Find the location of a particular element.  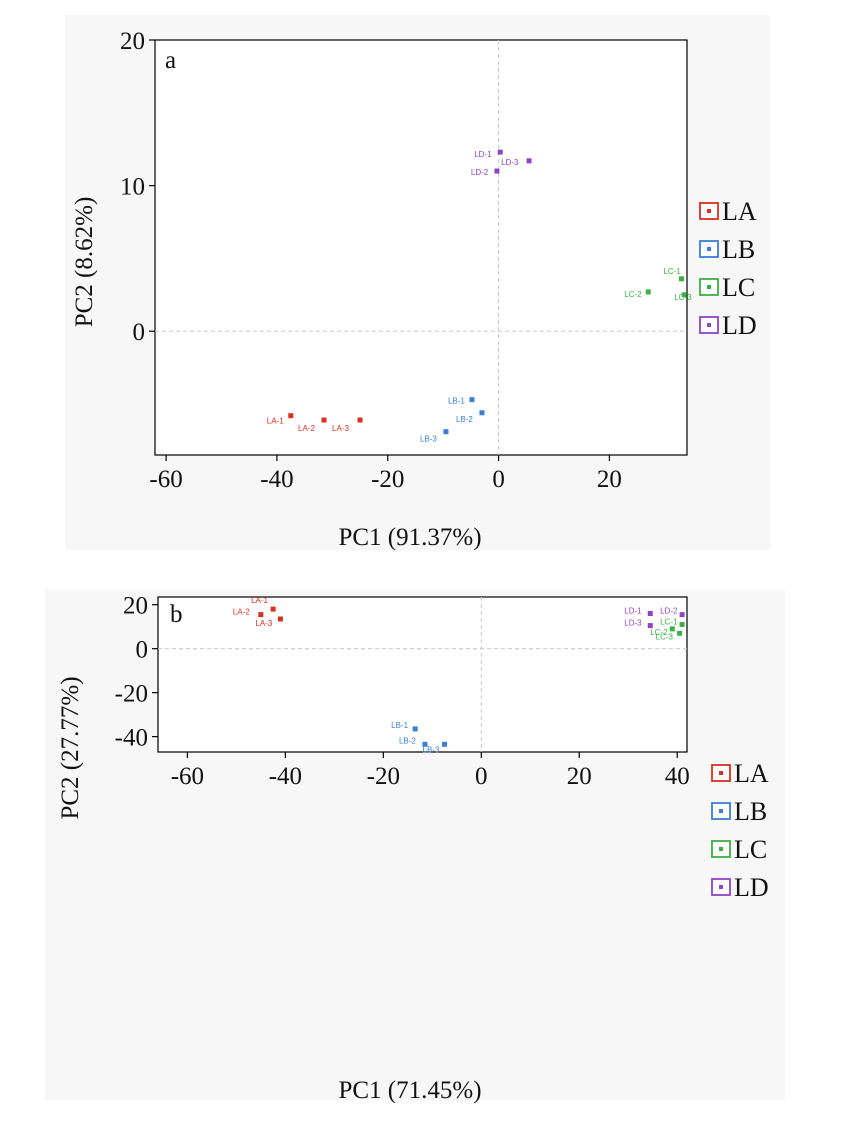

x-axis-title: PC1 (71.45%) is located at coordinates (409, 1090).